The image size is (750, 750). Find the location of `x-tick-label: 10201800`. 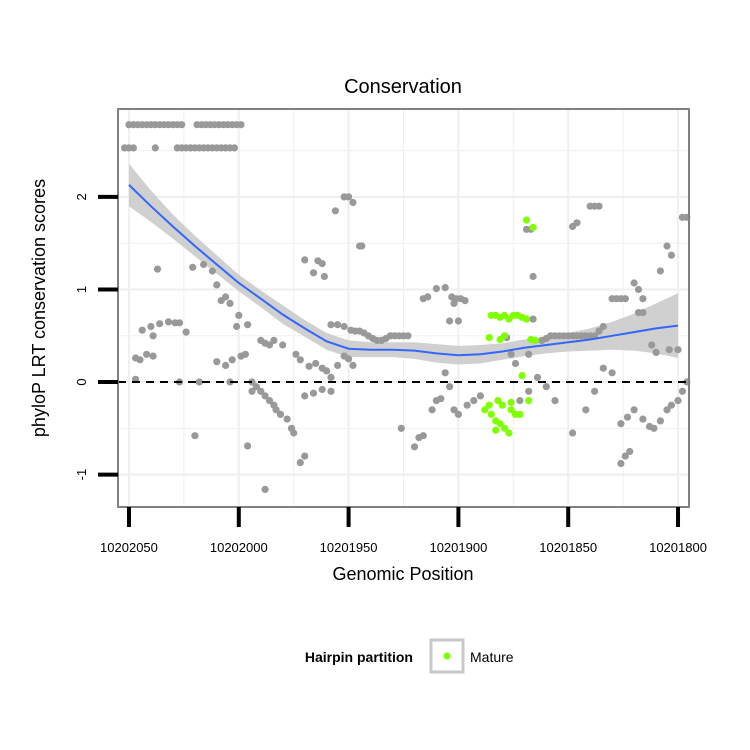

x-tick-label: 10201800 is located at coordinates (678, 547).